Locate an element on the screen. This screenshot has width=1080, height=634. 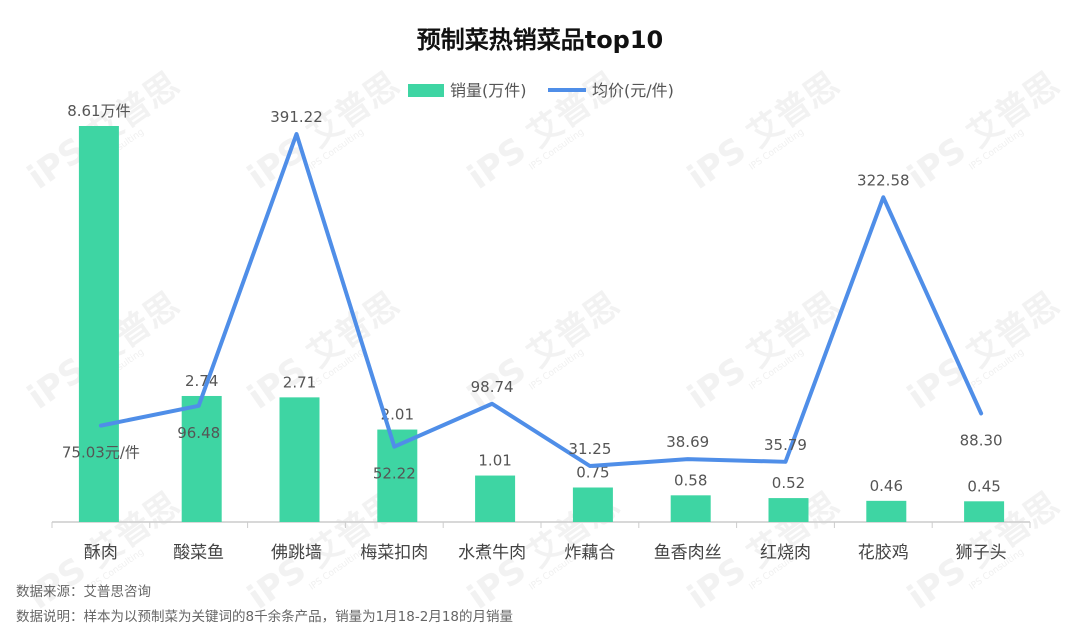
legend-line-label: 均价(元/件) is located at coordinates (633, 90).